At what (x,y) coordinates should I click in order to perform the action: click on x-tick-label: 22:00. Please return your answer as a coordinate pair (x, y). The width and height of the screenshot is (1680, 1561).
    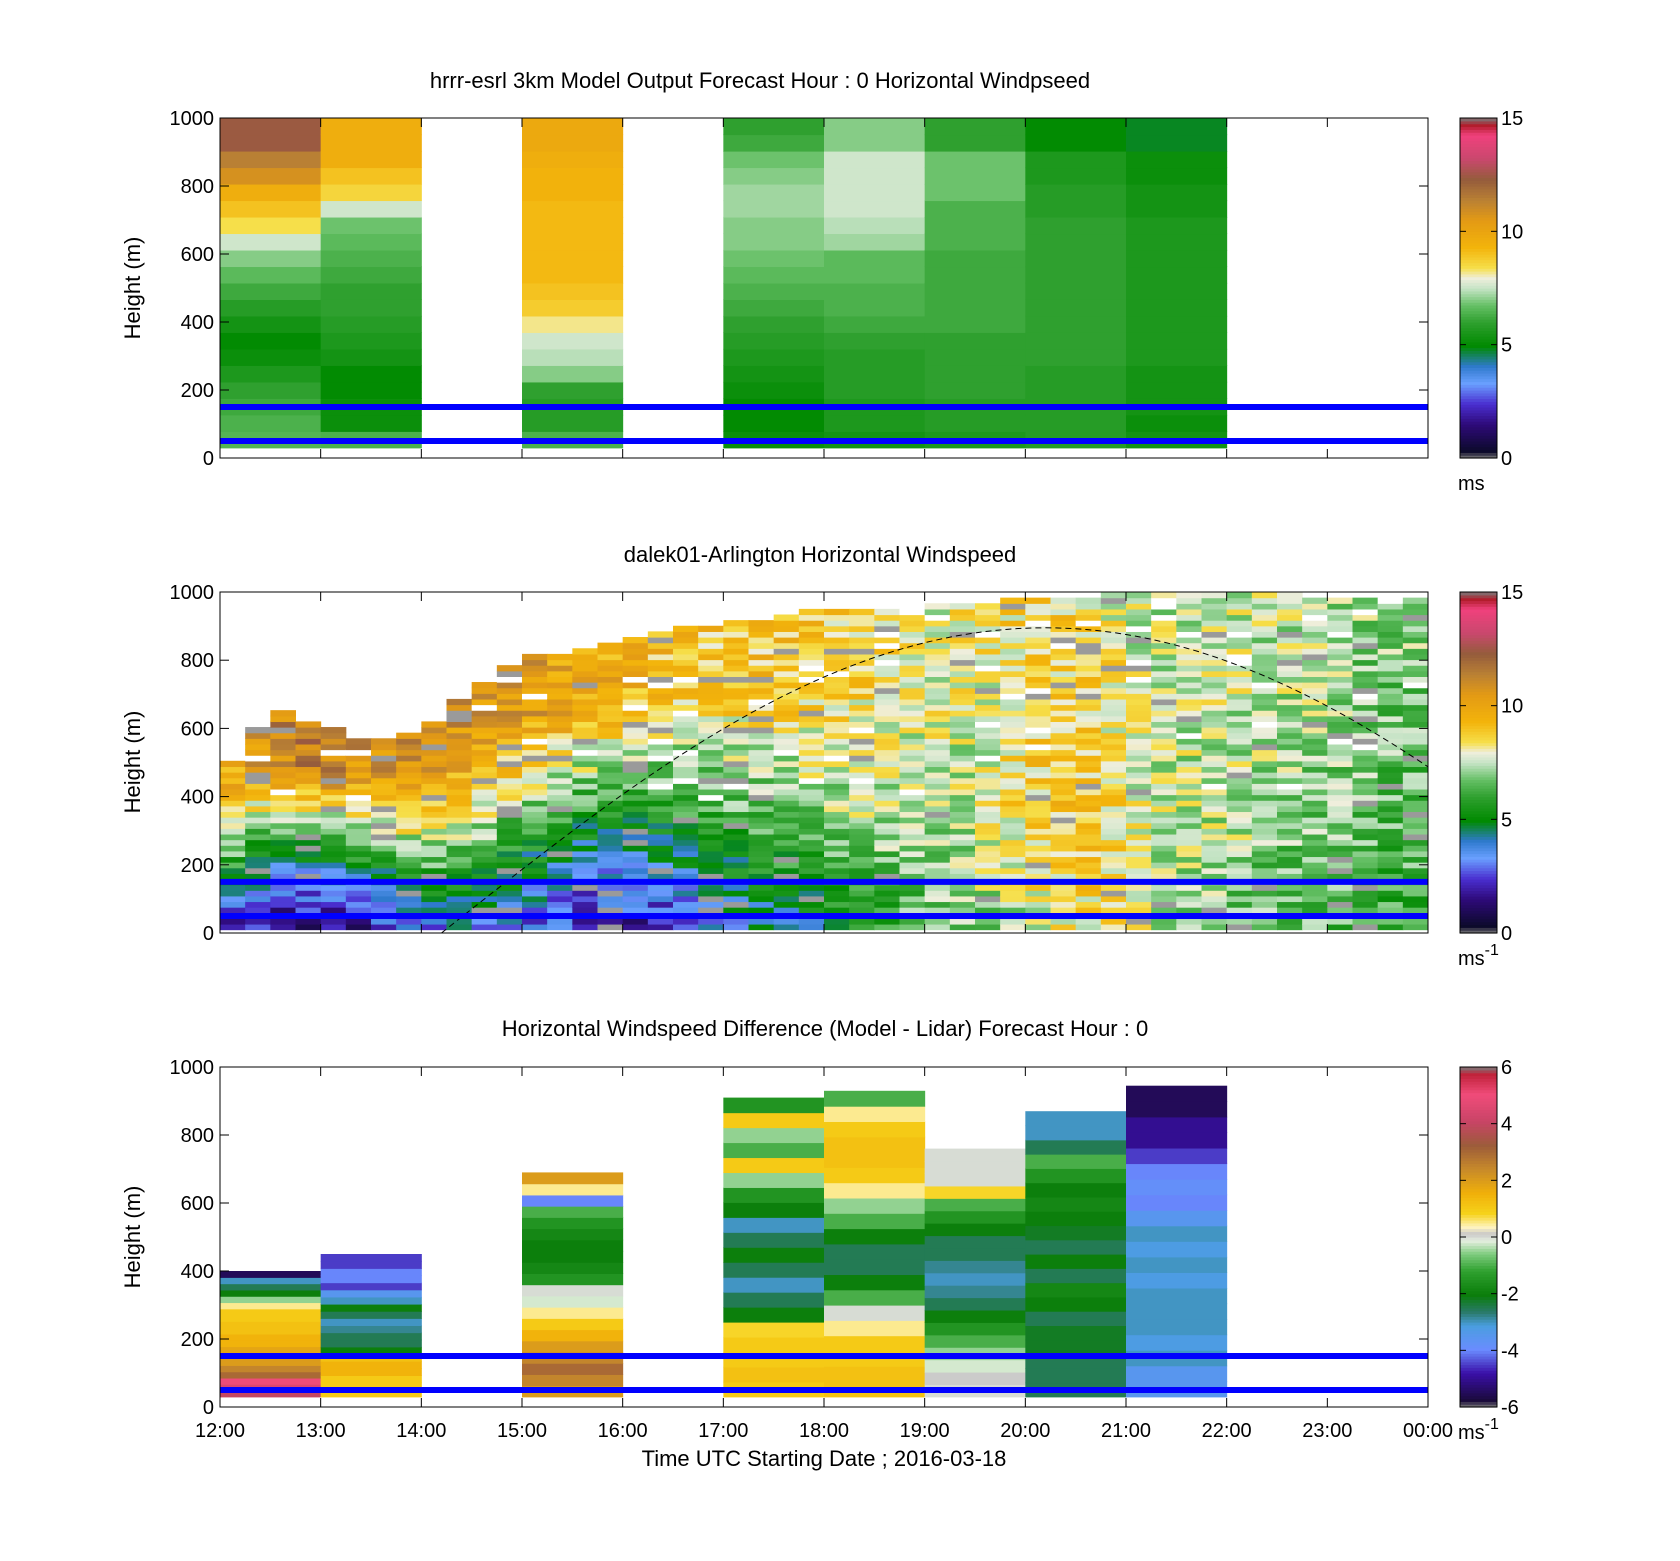
    Looking at the image, I should click on (1227, 1431).